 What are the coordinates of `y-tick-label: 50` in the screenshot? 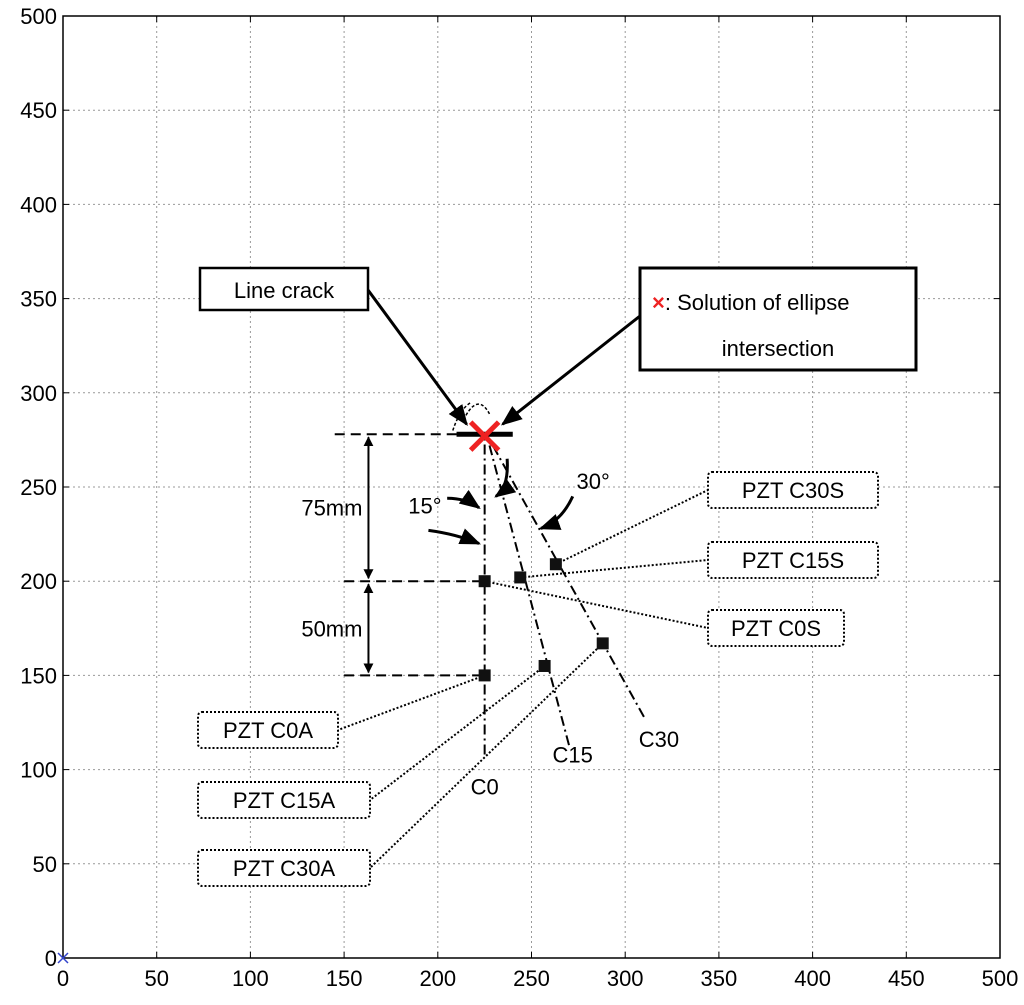 It's located at (45, 864).